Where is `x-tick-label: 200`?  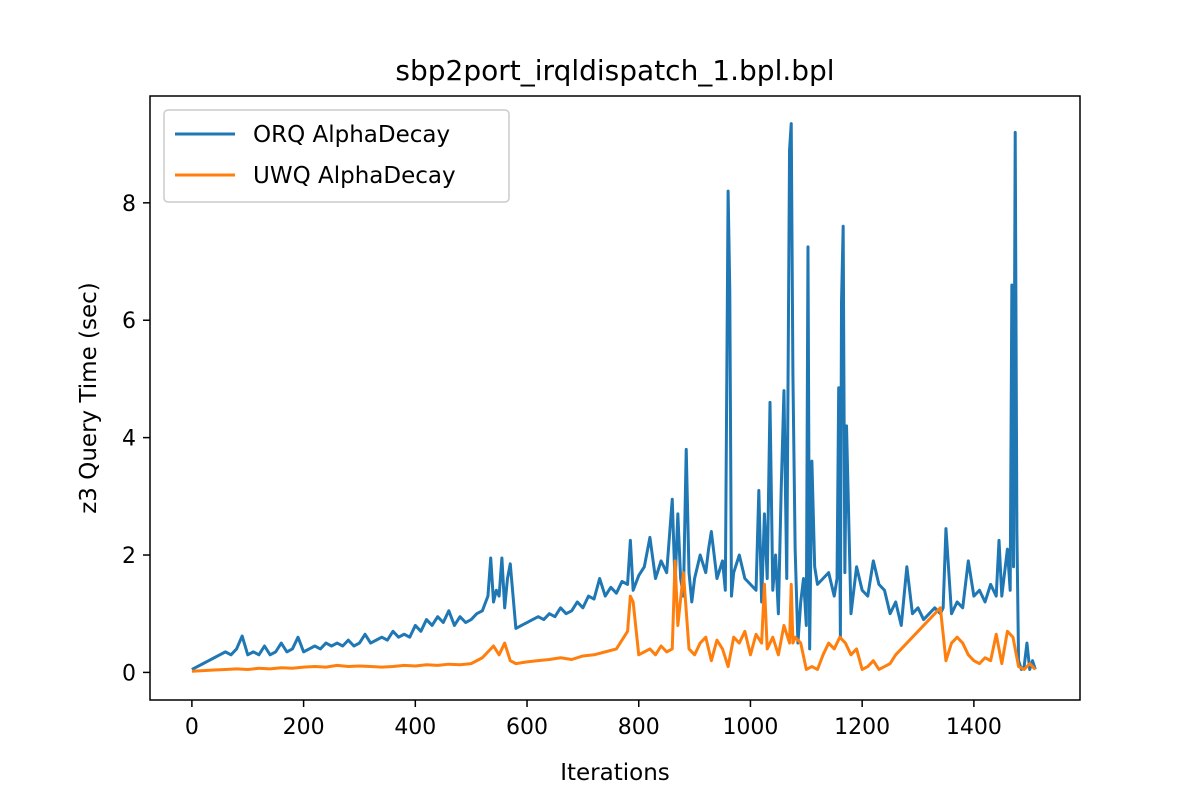 x-tick-label: 200 is located at coordinates (304, 727).